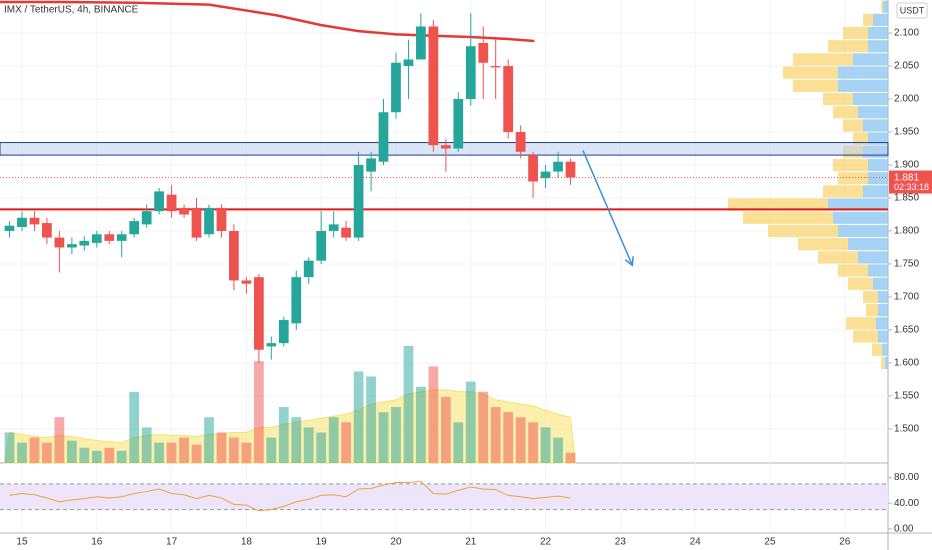 This screenshot has height=550, width=932. Describe the element at coordinates (629, 261) in the screenshot. I see `arrow-head` at that location.